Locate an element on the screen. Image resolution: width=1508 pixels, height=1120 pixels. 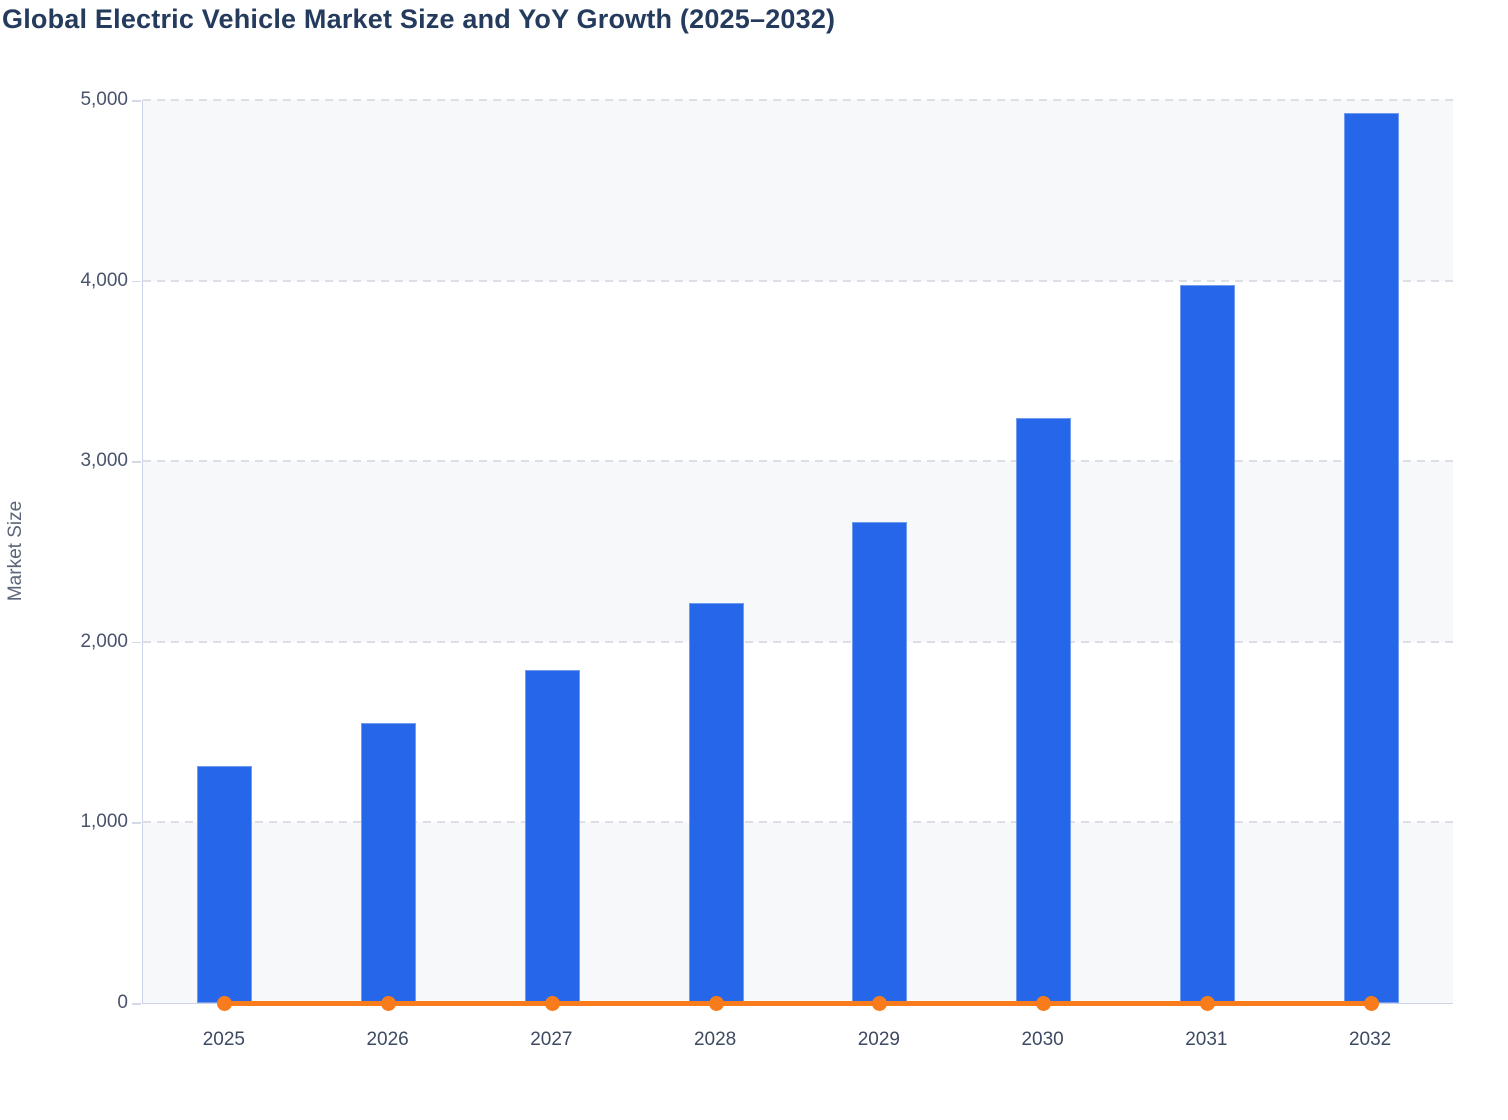
y-tick-label: 0 is located at coordinates (122, 1002).